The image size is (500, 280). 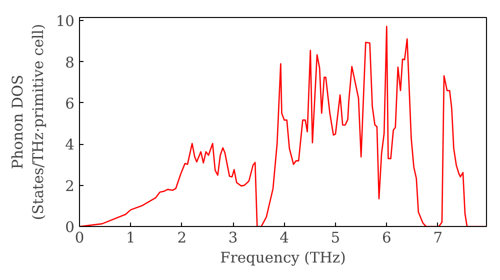 What do you see at coordinates (438, 238) in the screenshot?
I see `x-tick-label: 7` at bounding box center [438, 238].